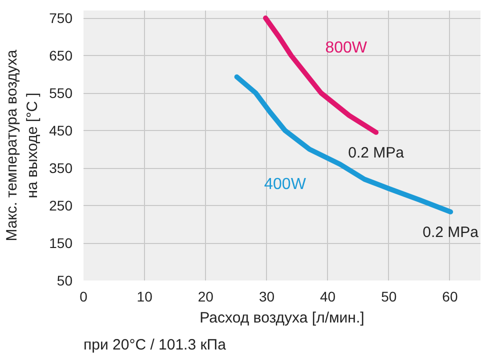  What do you see at coordinates (64, 280) in the screenshot?
I see `y-tick-label: 50` at bounding box center [64, 280].